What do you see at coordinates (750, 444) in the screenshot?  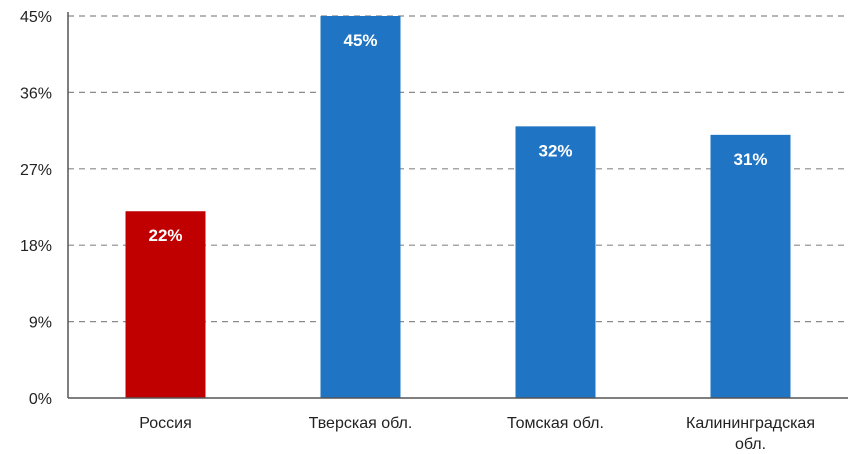 I see `category-label: обл.` at bounding box center [750, 444].